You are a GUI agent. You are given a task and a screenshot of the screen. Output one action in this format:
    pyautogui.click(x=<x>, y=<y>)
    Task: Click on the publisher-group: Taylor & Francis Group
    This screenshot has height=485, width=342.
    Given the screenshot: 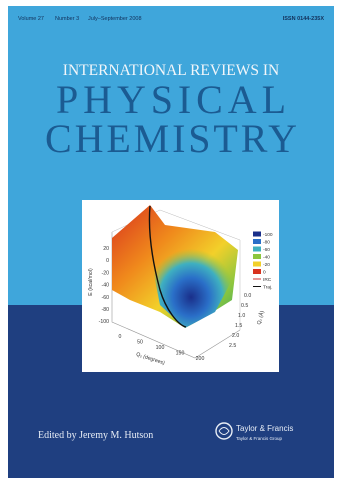 What is the action you would take?
    pyautogui.click(x=259, y=438)
    